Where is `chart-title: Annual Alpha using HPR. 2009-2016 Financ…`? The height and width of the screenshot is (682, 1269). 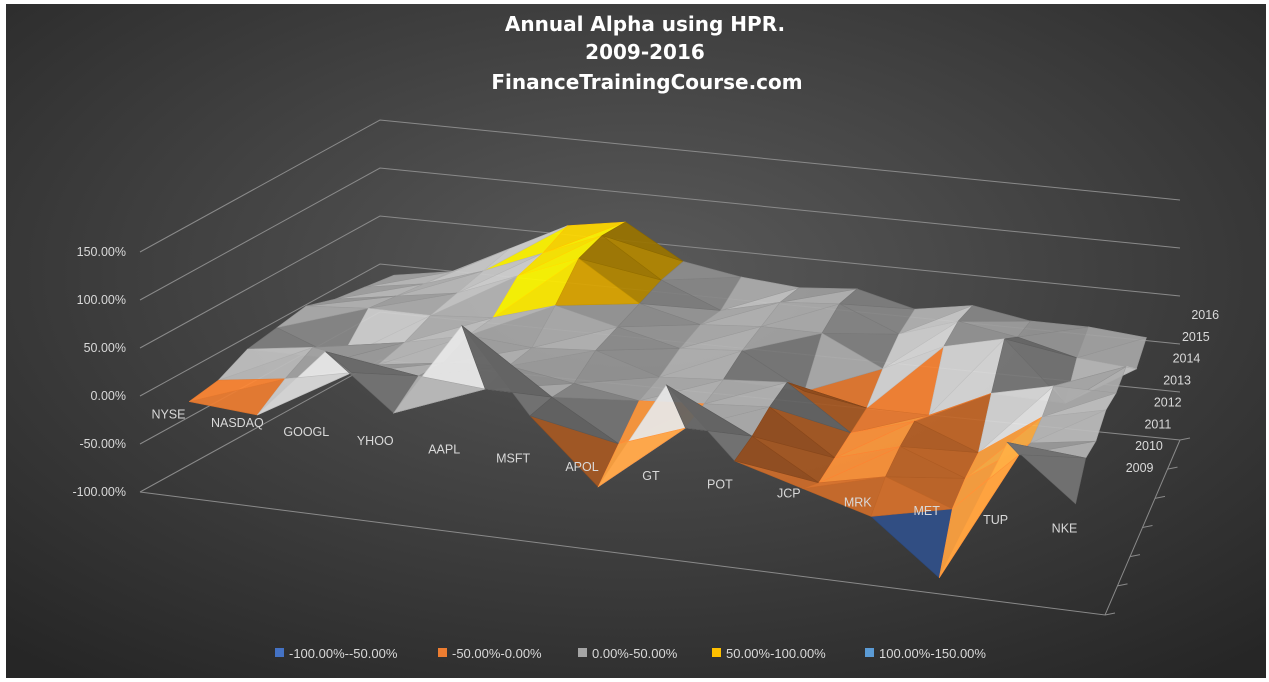 chart-title: Annual Alpha using HPR. 2009-2016 Financ… is located at coordinates (646, 53).